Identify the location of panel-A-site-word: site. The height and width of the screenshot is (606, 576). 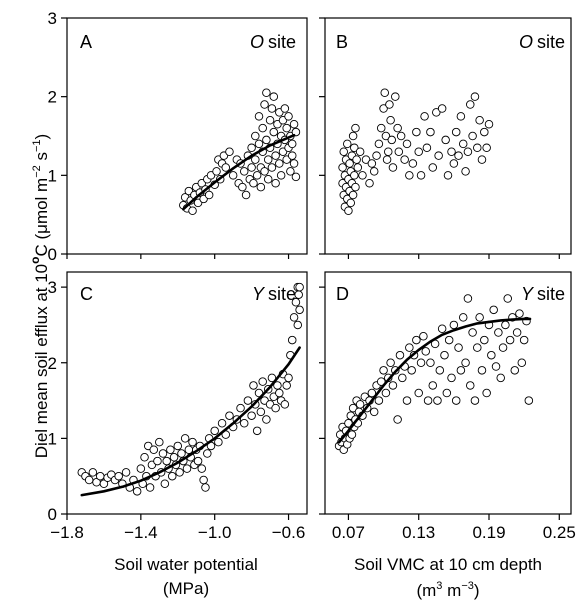
(282, 42).